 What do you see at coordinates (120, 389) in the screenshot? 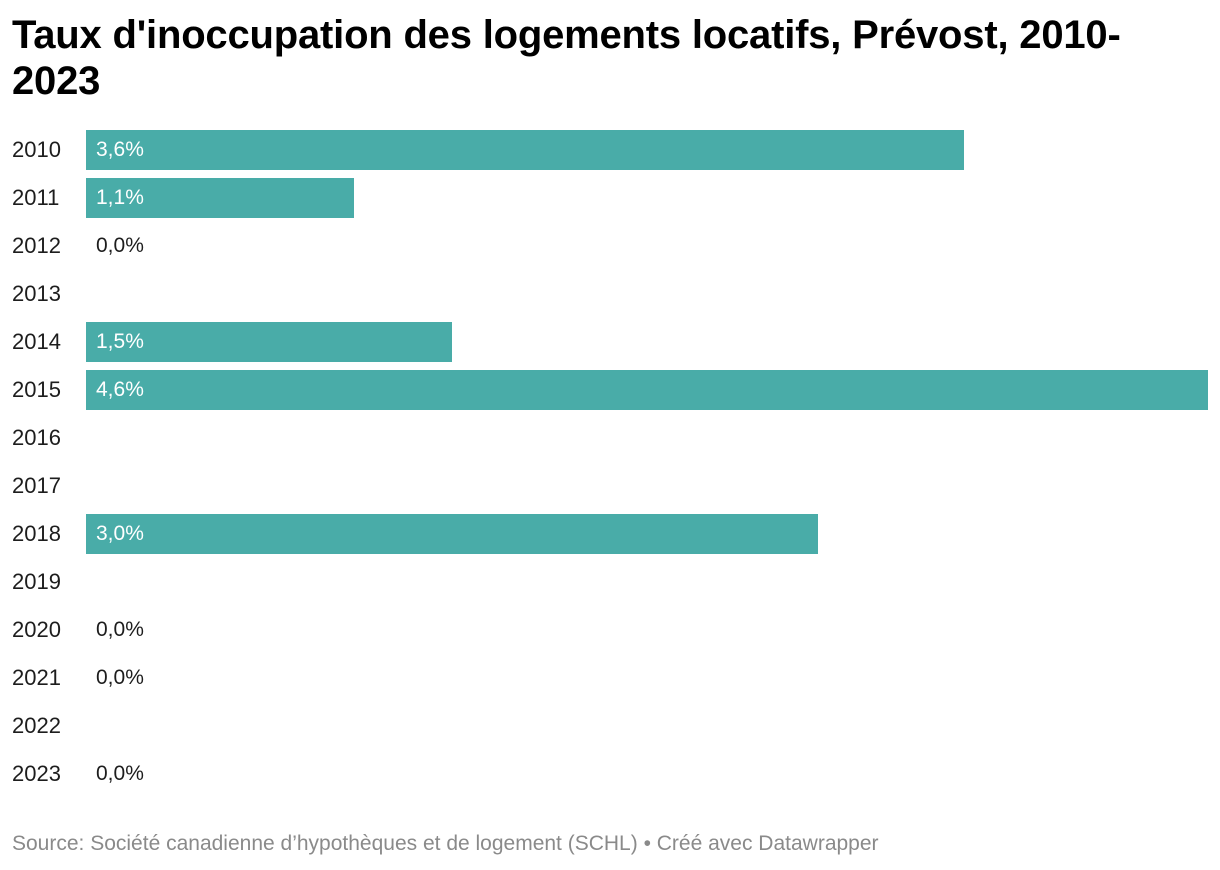
I see `data-label: 4,6%` at bounding box center [120, 389].